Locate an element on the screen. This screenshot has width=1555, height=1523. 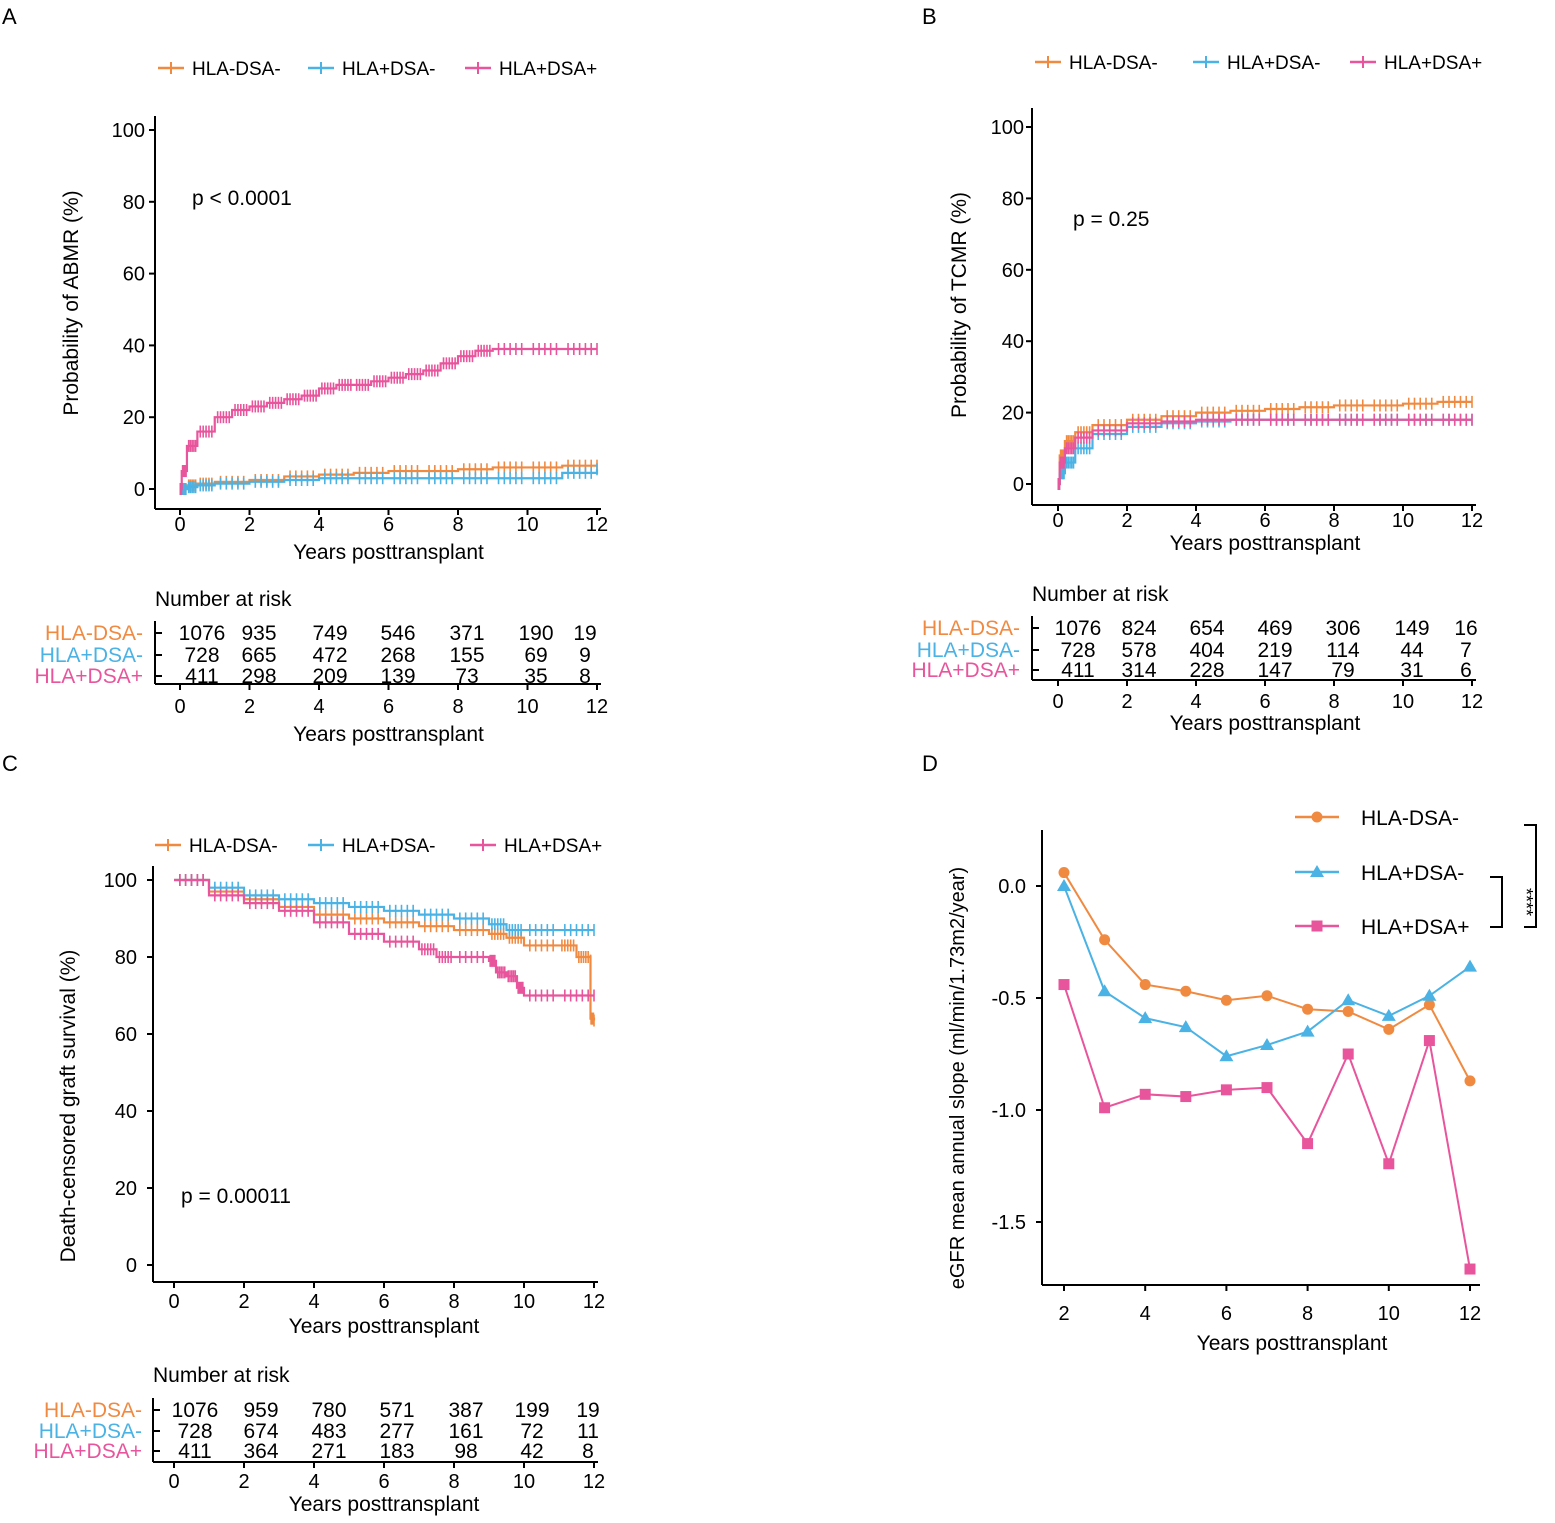
y-axis-title: Probability of ABMR (%) is located at coordinates (71, 302).